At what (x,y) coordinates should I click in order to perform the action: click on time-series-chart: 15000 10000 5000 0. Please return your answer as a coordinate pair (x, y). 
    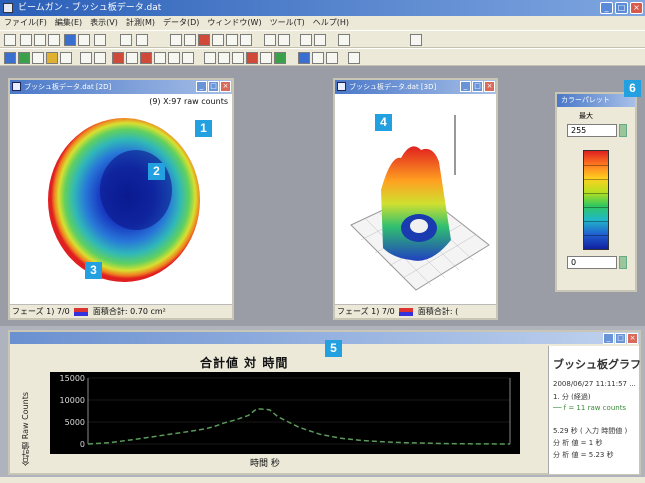
    Looking at the image, I should click on (285, 413).